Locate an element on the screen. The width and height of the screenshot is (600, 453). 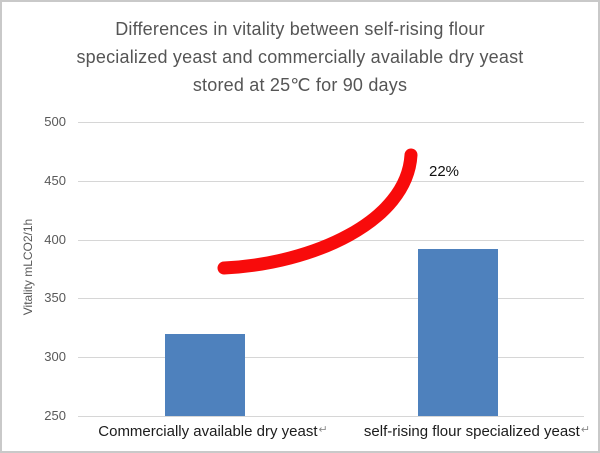
x-category-text: Commercially available dry yeast is located at coordinates (208, 431).